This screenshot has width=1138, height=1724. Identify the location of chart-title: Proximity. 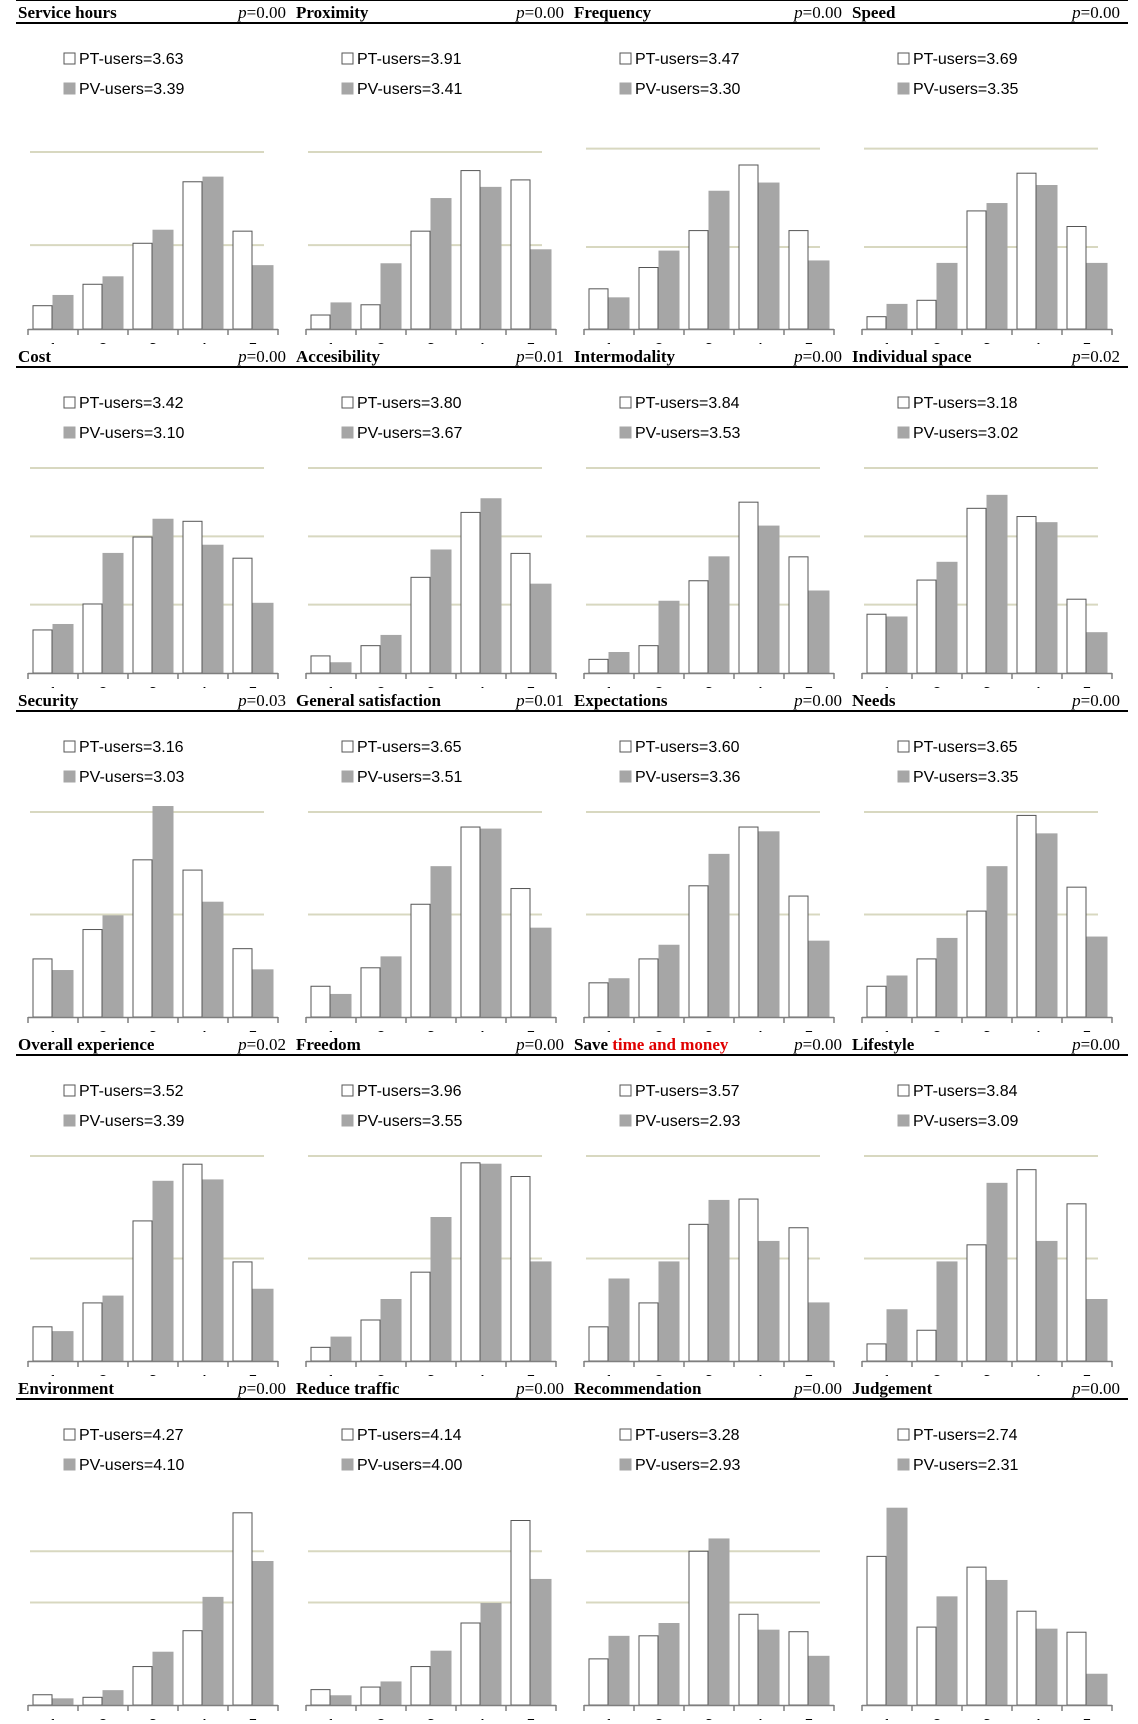
(332, 12).